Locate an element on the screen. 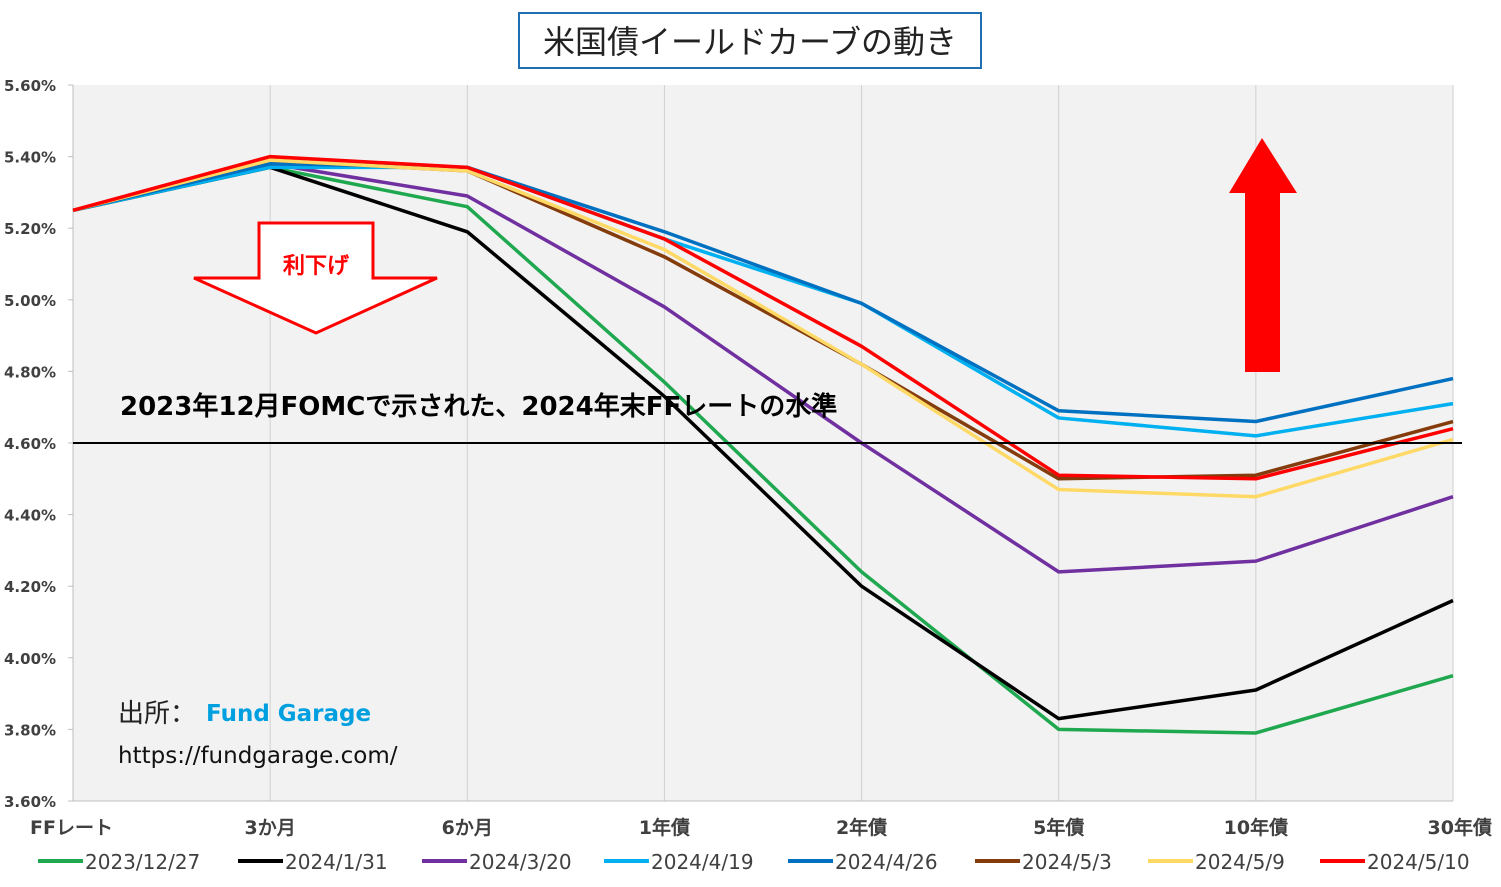 Image resolution: width=1501 pixels, height=887 pixels. legend-label: 2024/1/31 is located at coordinates (336, 862).